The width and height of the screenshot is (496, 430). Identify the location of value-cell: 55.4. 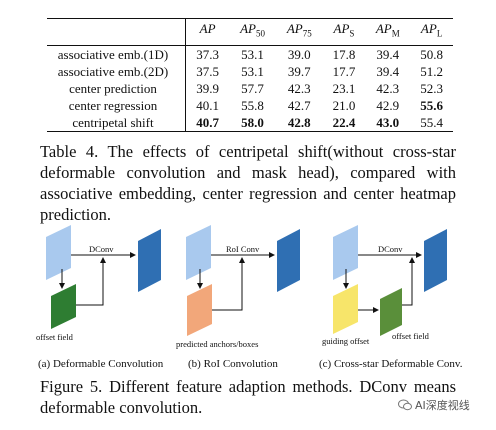
(431, 122).